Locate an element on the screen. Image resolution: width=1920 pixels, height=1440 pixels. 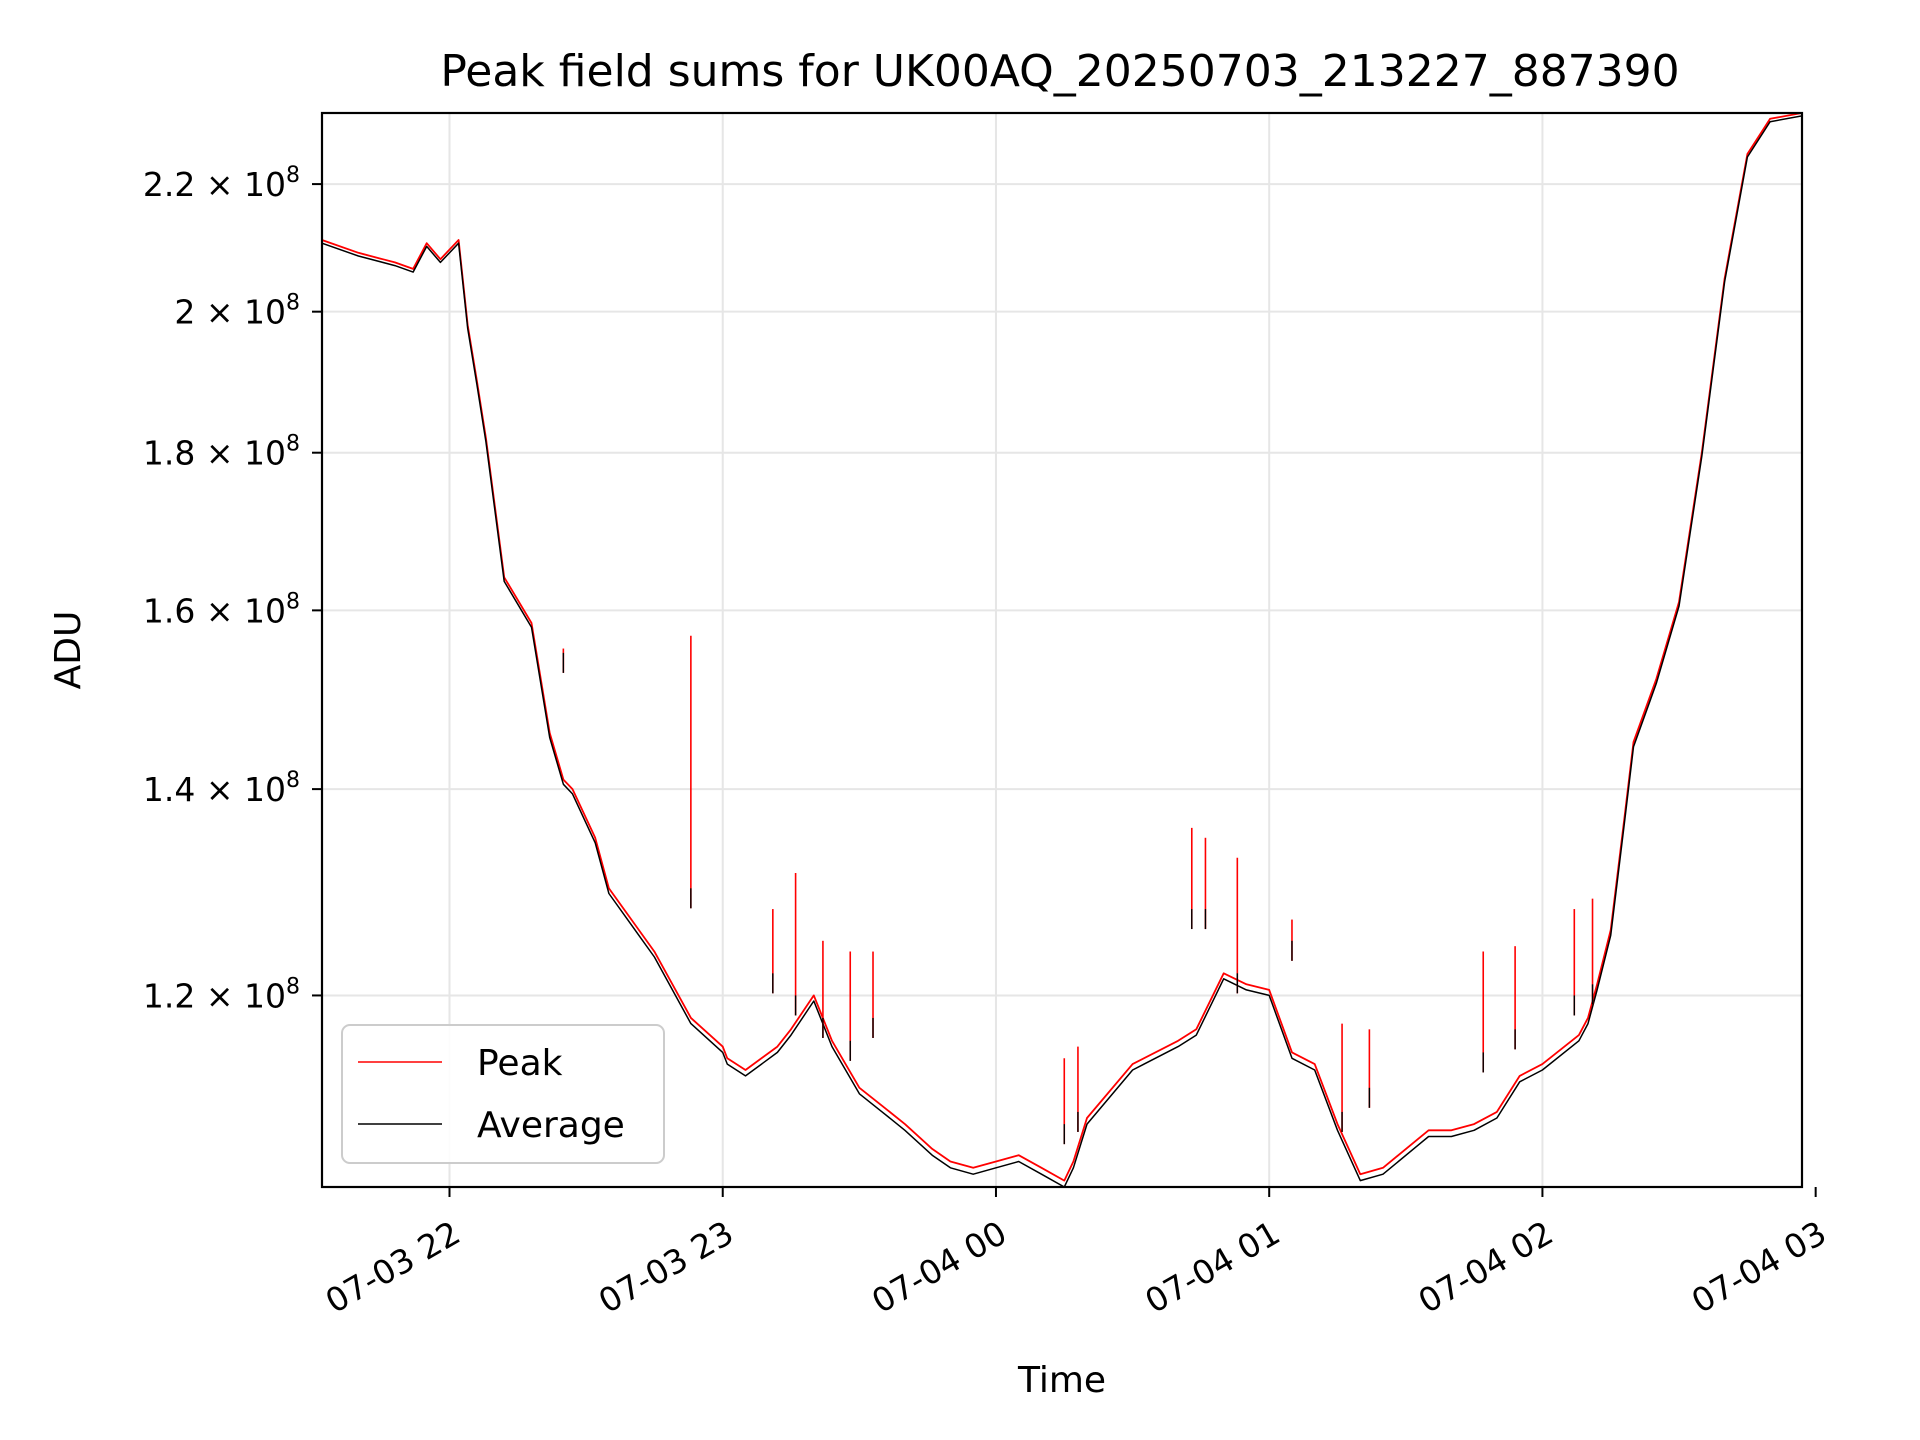
y-tick-label: 1.2 × 108 is located at coordinates (221, 994).